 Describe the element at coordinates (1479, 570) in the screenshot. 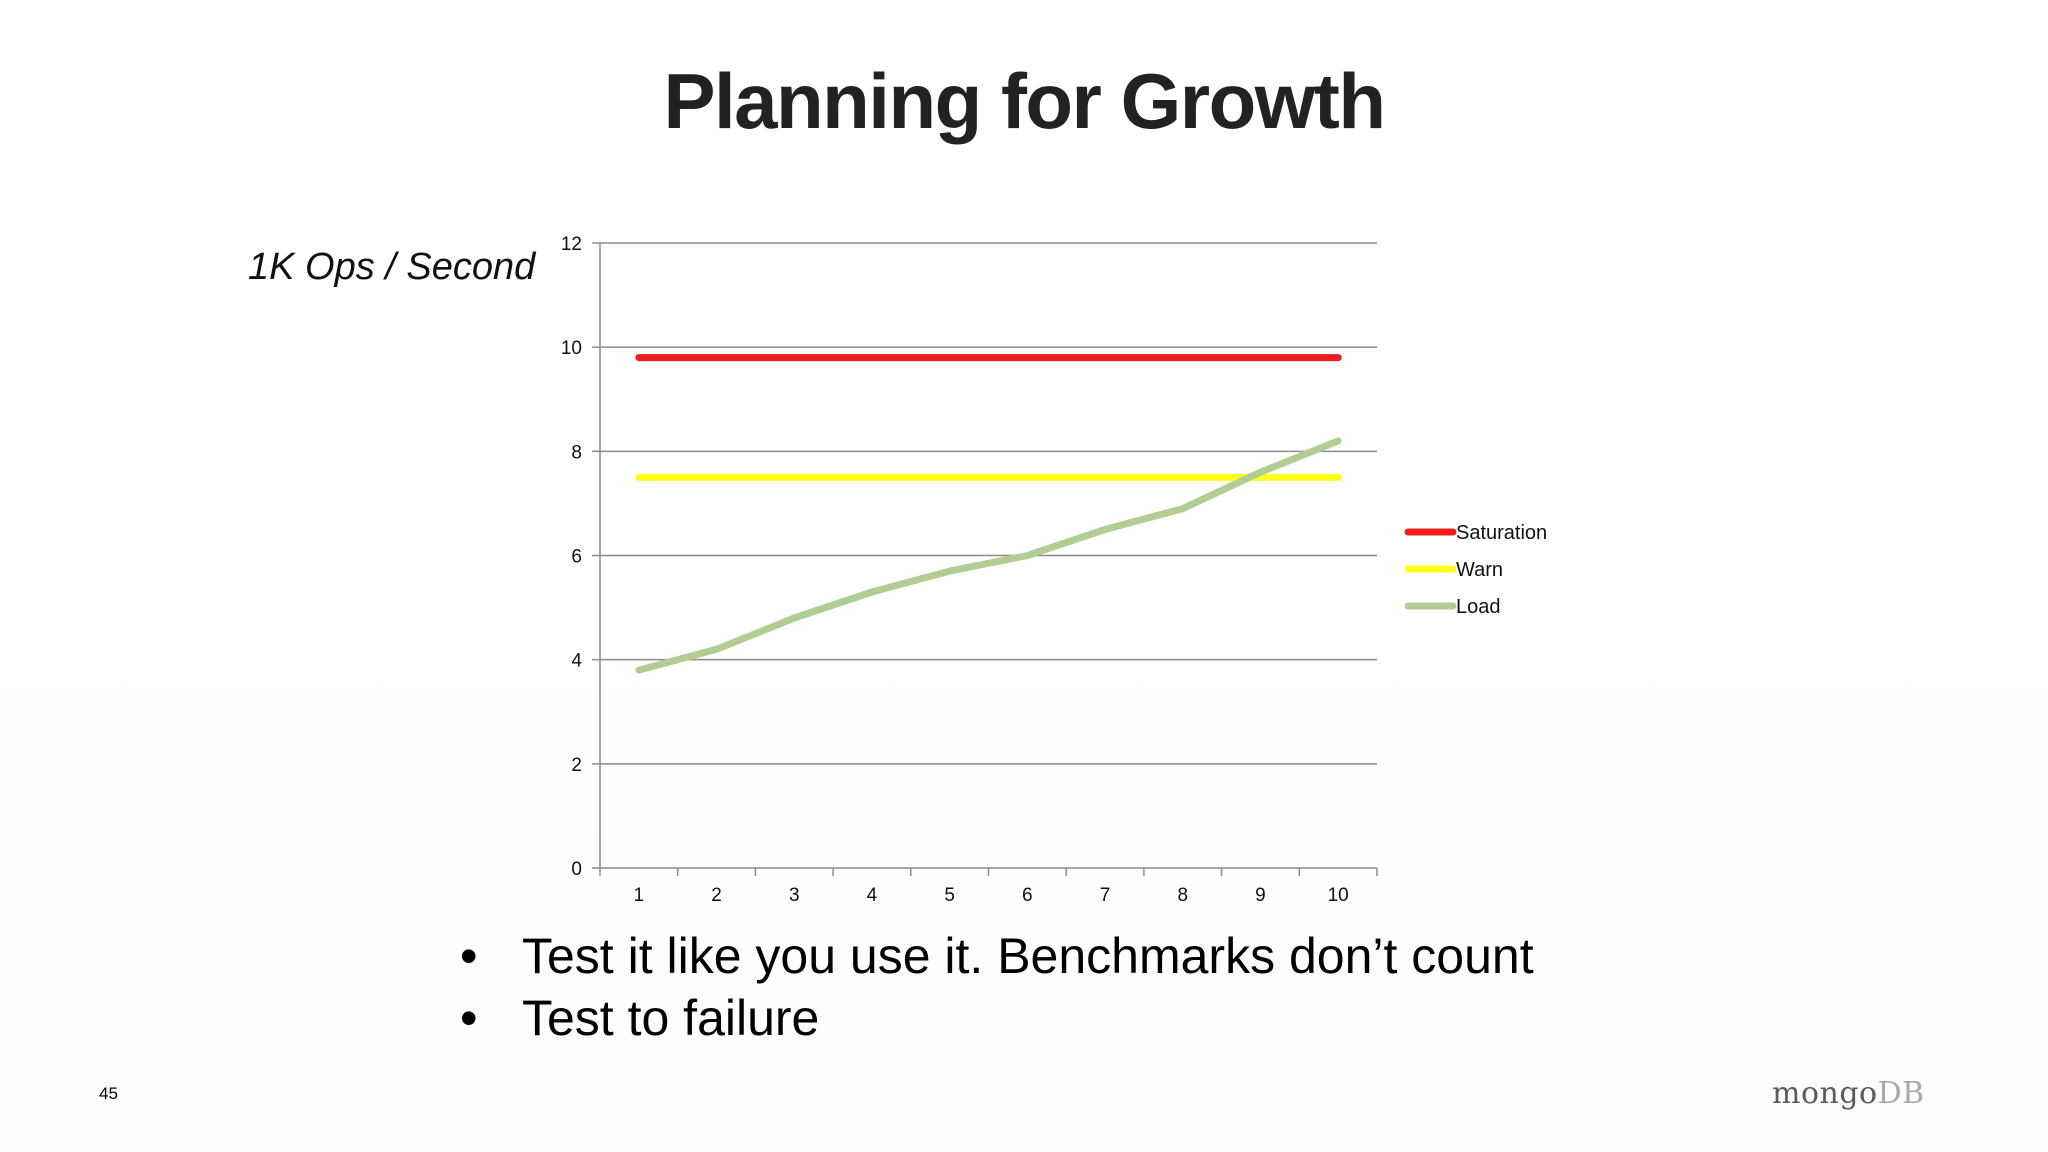

I see `legend-label: Warn` at that location.